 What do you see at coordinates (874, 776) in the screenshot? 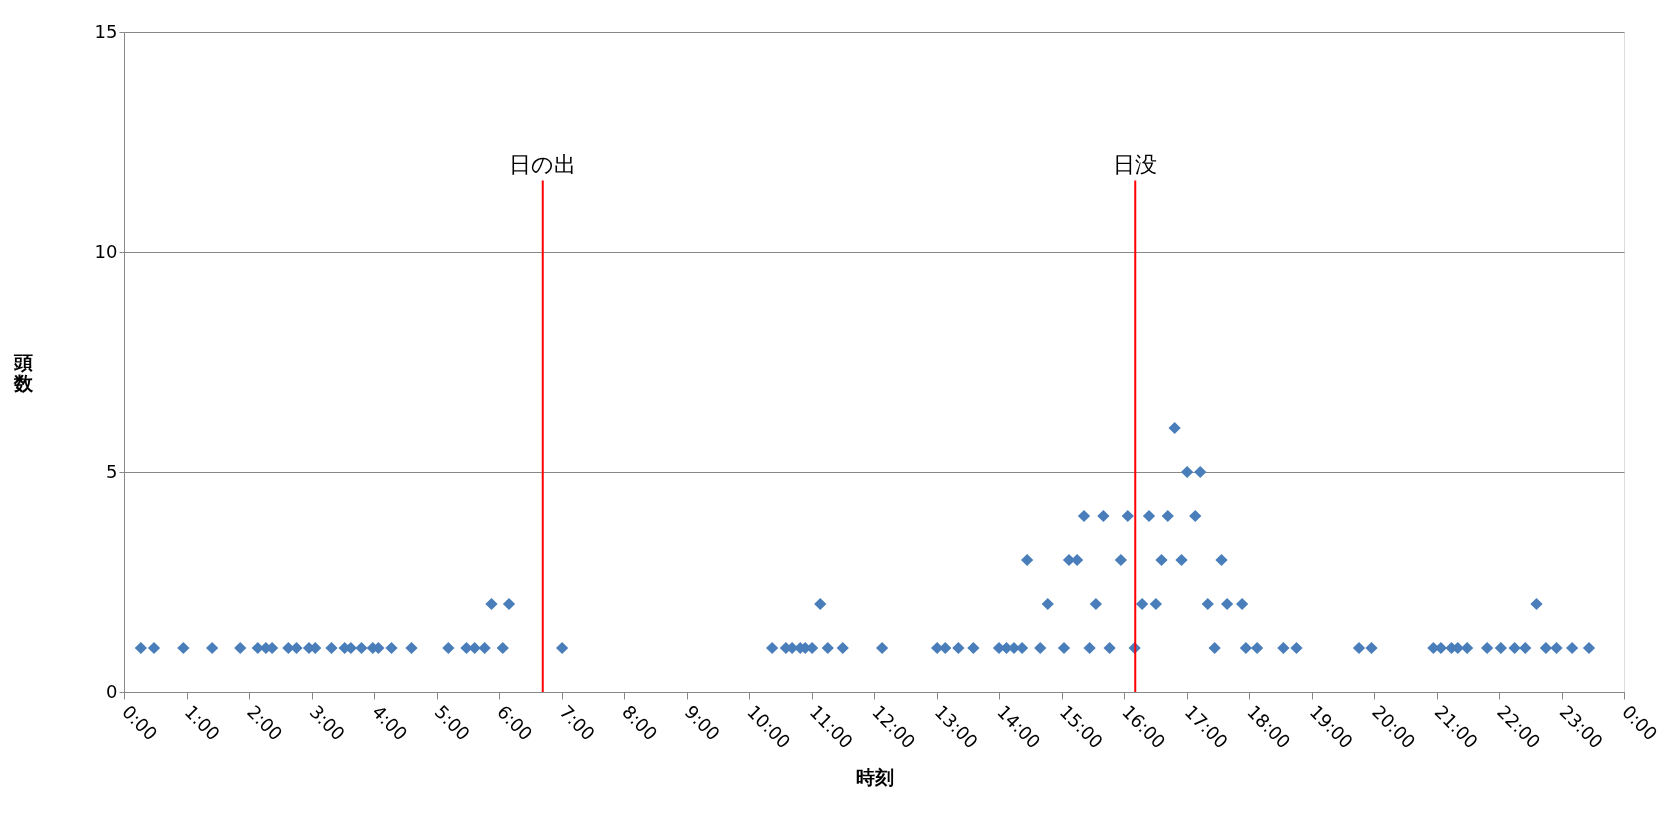
I see `x-axis-title: 時刻` at bounding box center [874, 776].